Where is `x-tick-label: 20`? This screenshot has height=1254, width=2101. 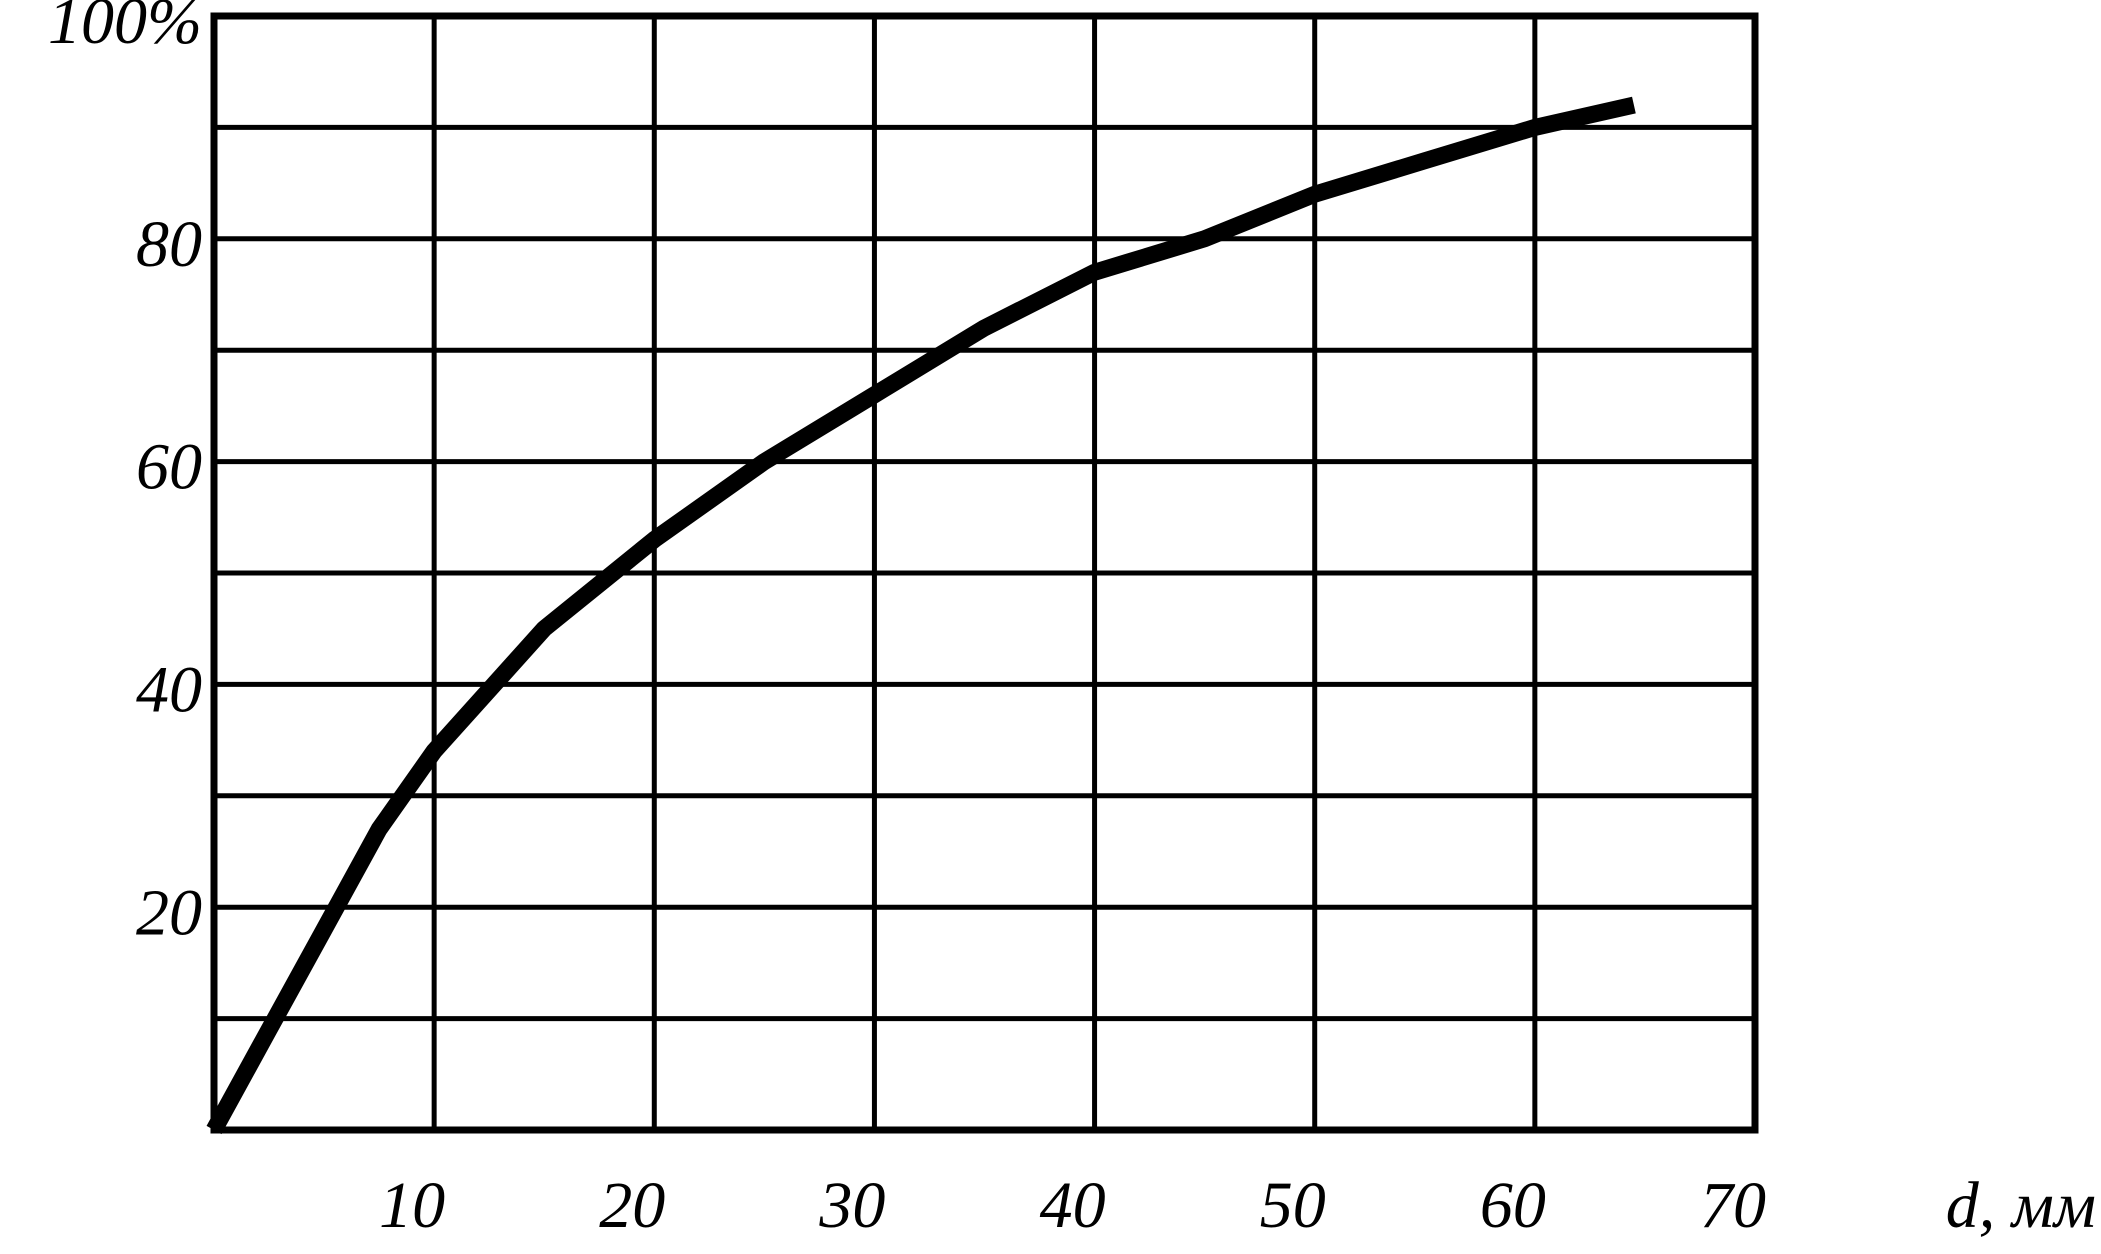 x-tick-label: 20 is located at coordinates (632, 1205).